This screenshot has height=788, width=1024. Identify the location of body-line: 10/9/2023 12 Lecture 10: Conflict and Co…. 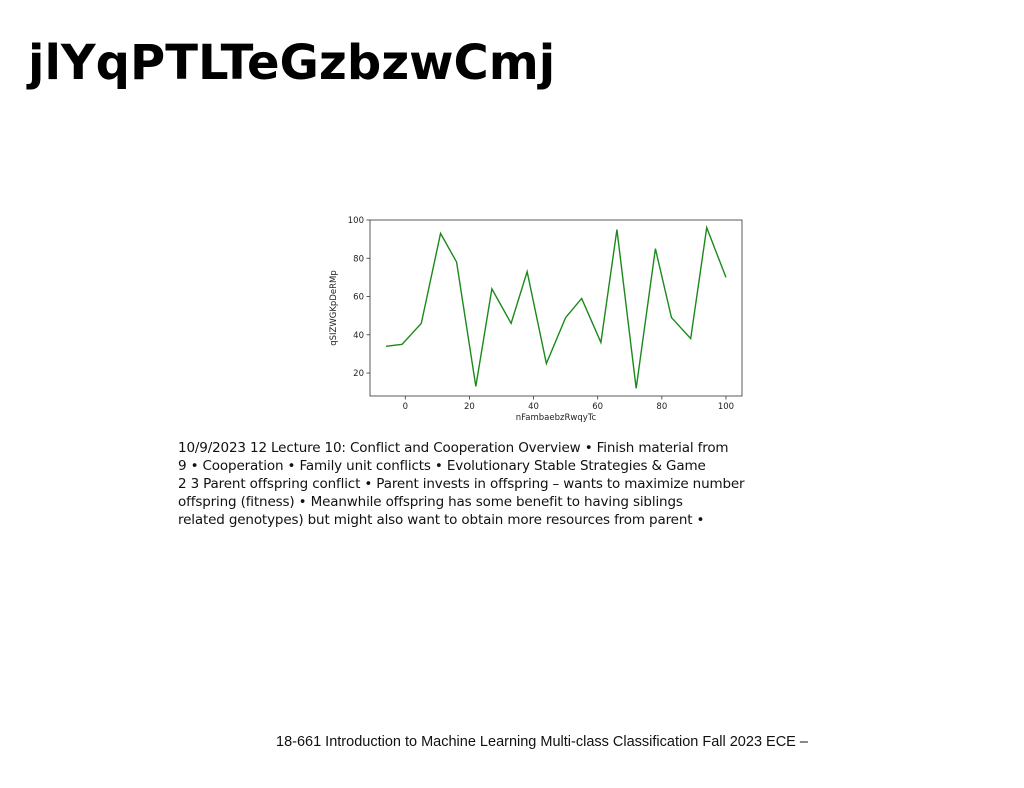
(453, 448).